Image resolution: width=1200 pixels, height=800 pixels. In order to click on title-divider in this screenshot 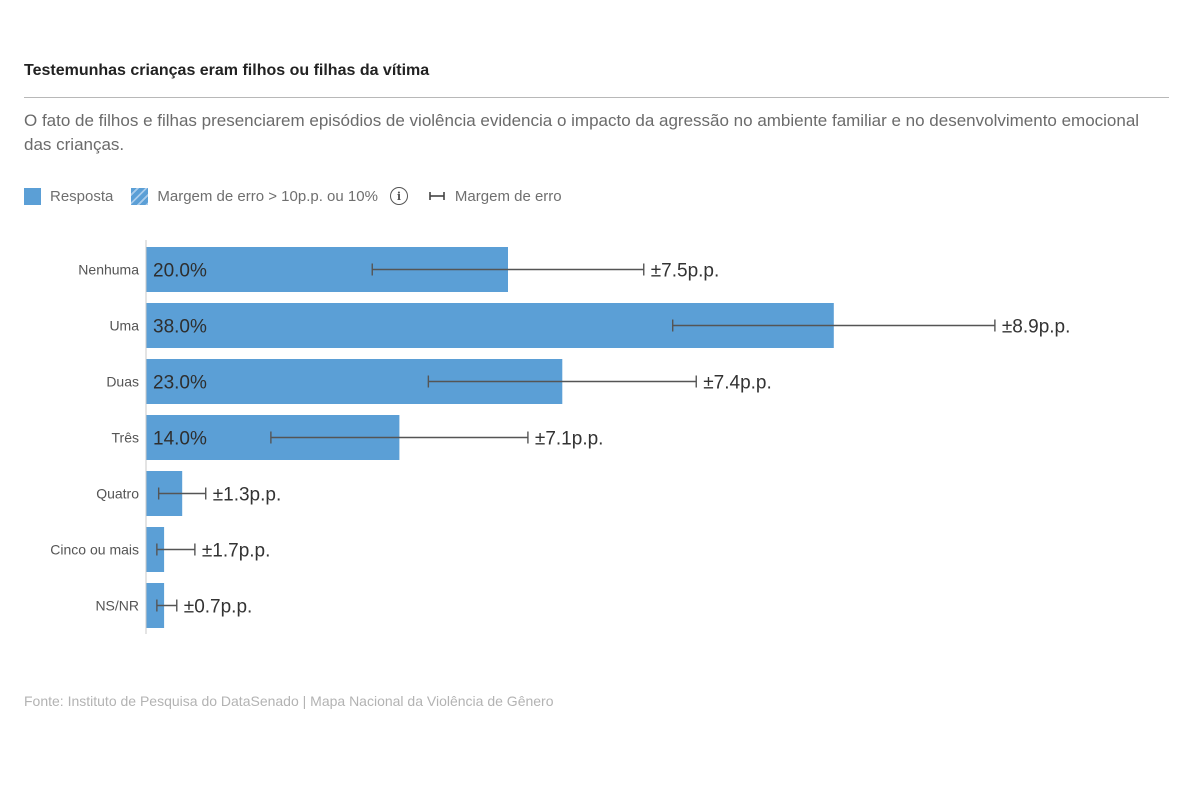, I will do `click(596, 97)`.